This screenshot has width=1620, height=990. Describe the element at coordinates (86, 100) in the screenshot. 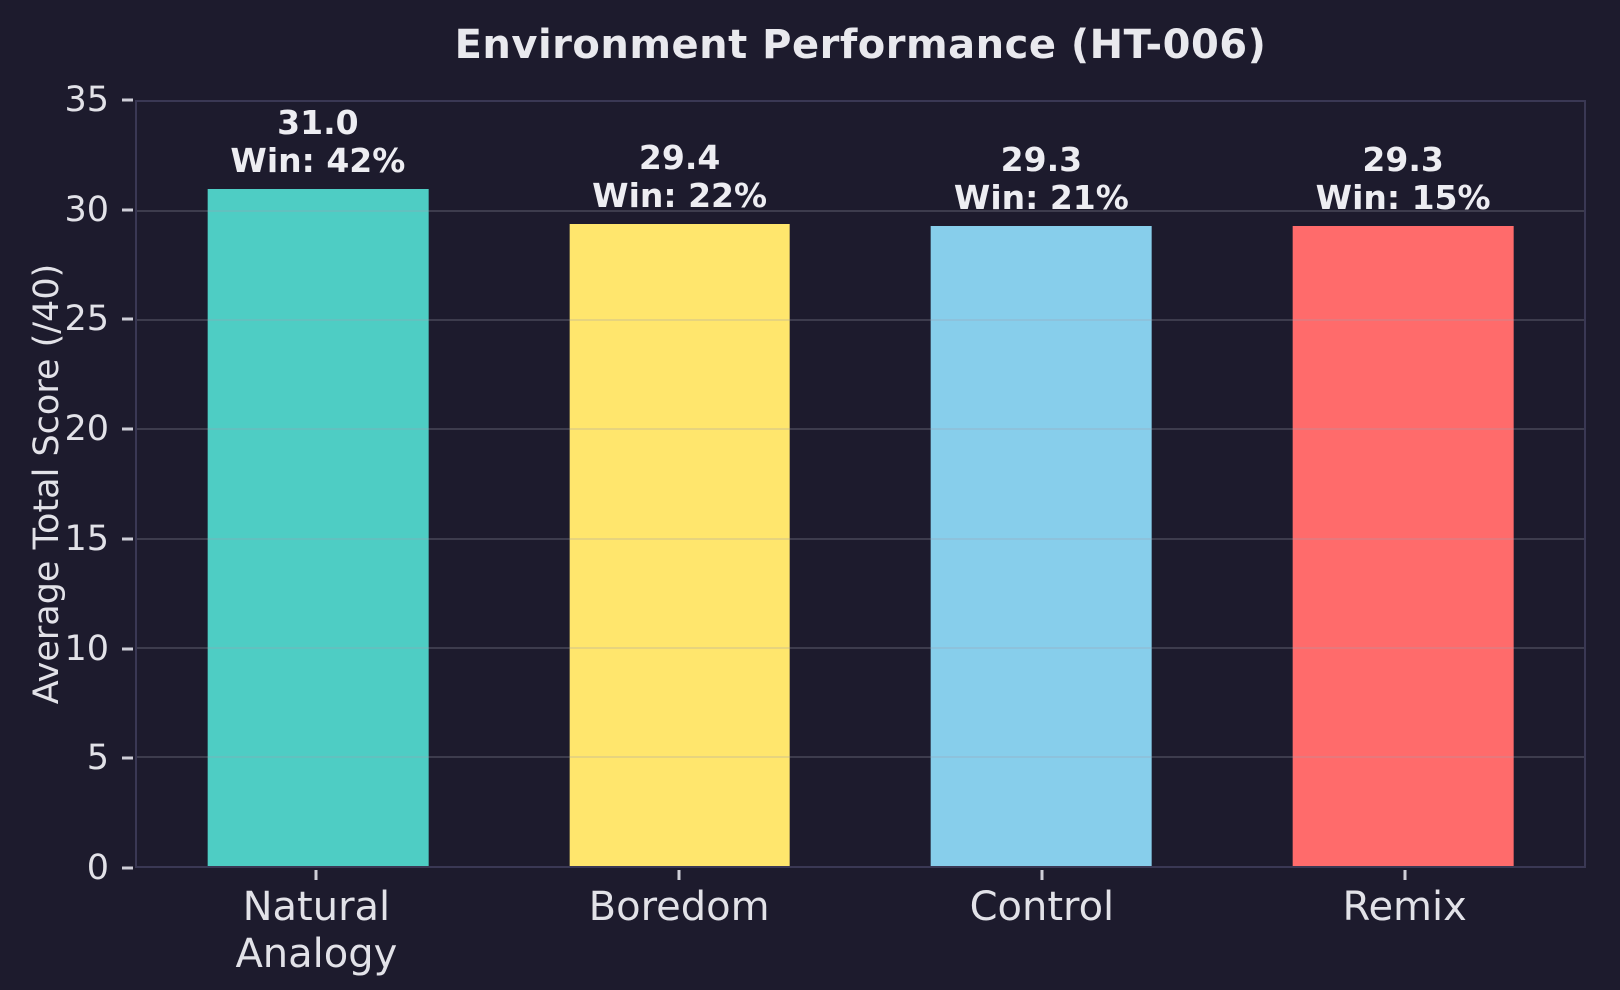

I see `y-tick-label: 35` at that location.